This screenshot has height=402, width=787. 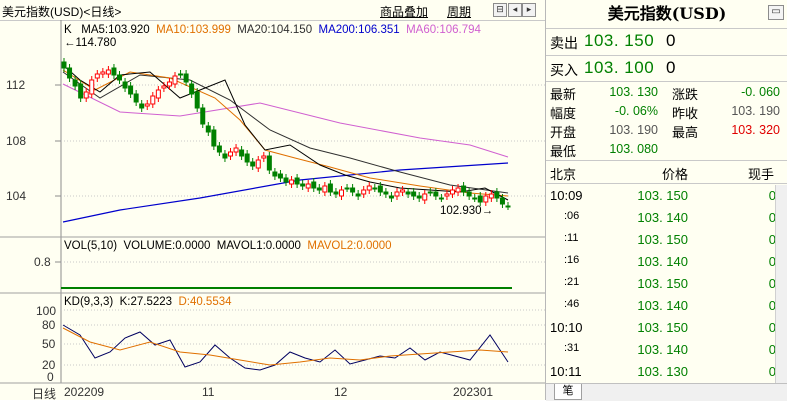 What do you see at coordinates (500, 10) in the screenshot?
I see `zoom-out-icon: ⊟` at bounding box center [500, 10].